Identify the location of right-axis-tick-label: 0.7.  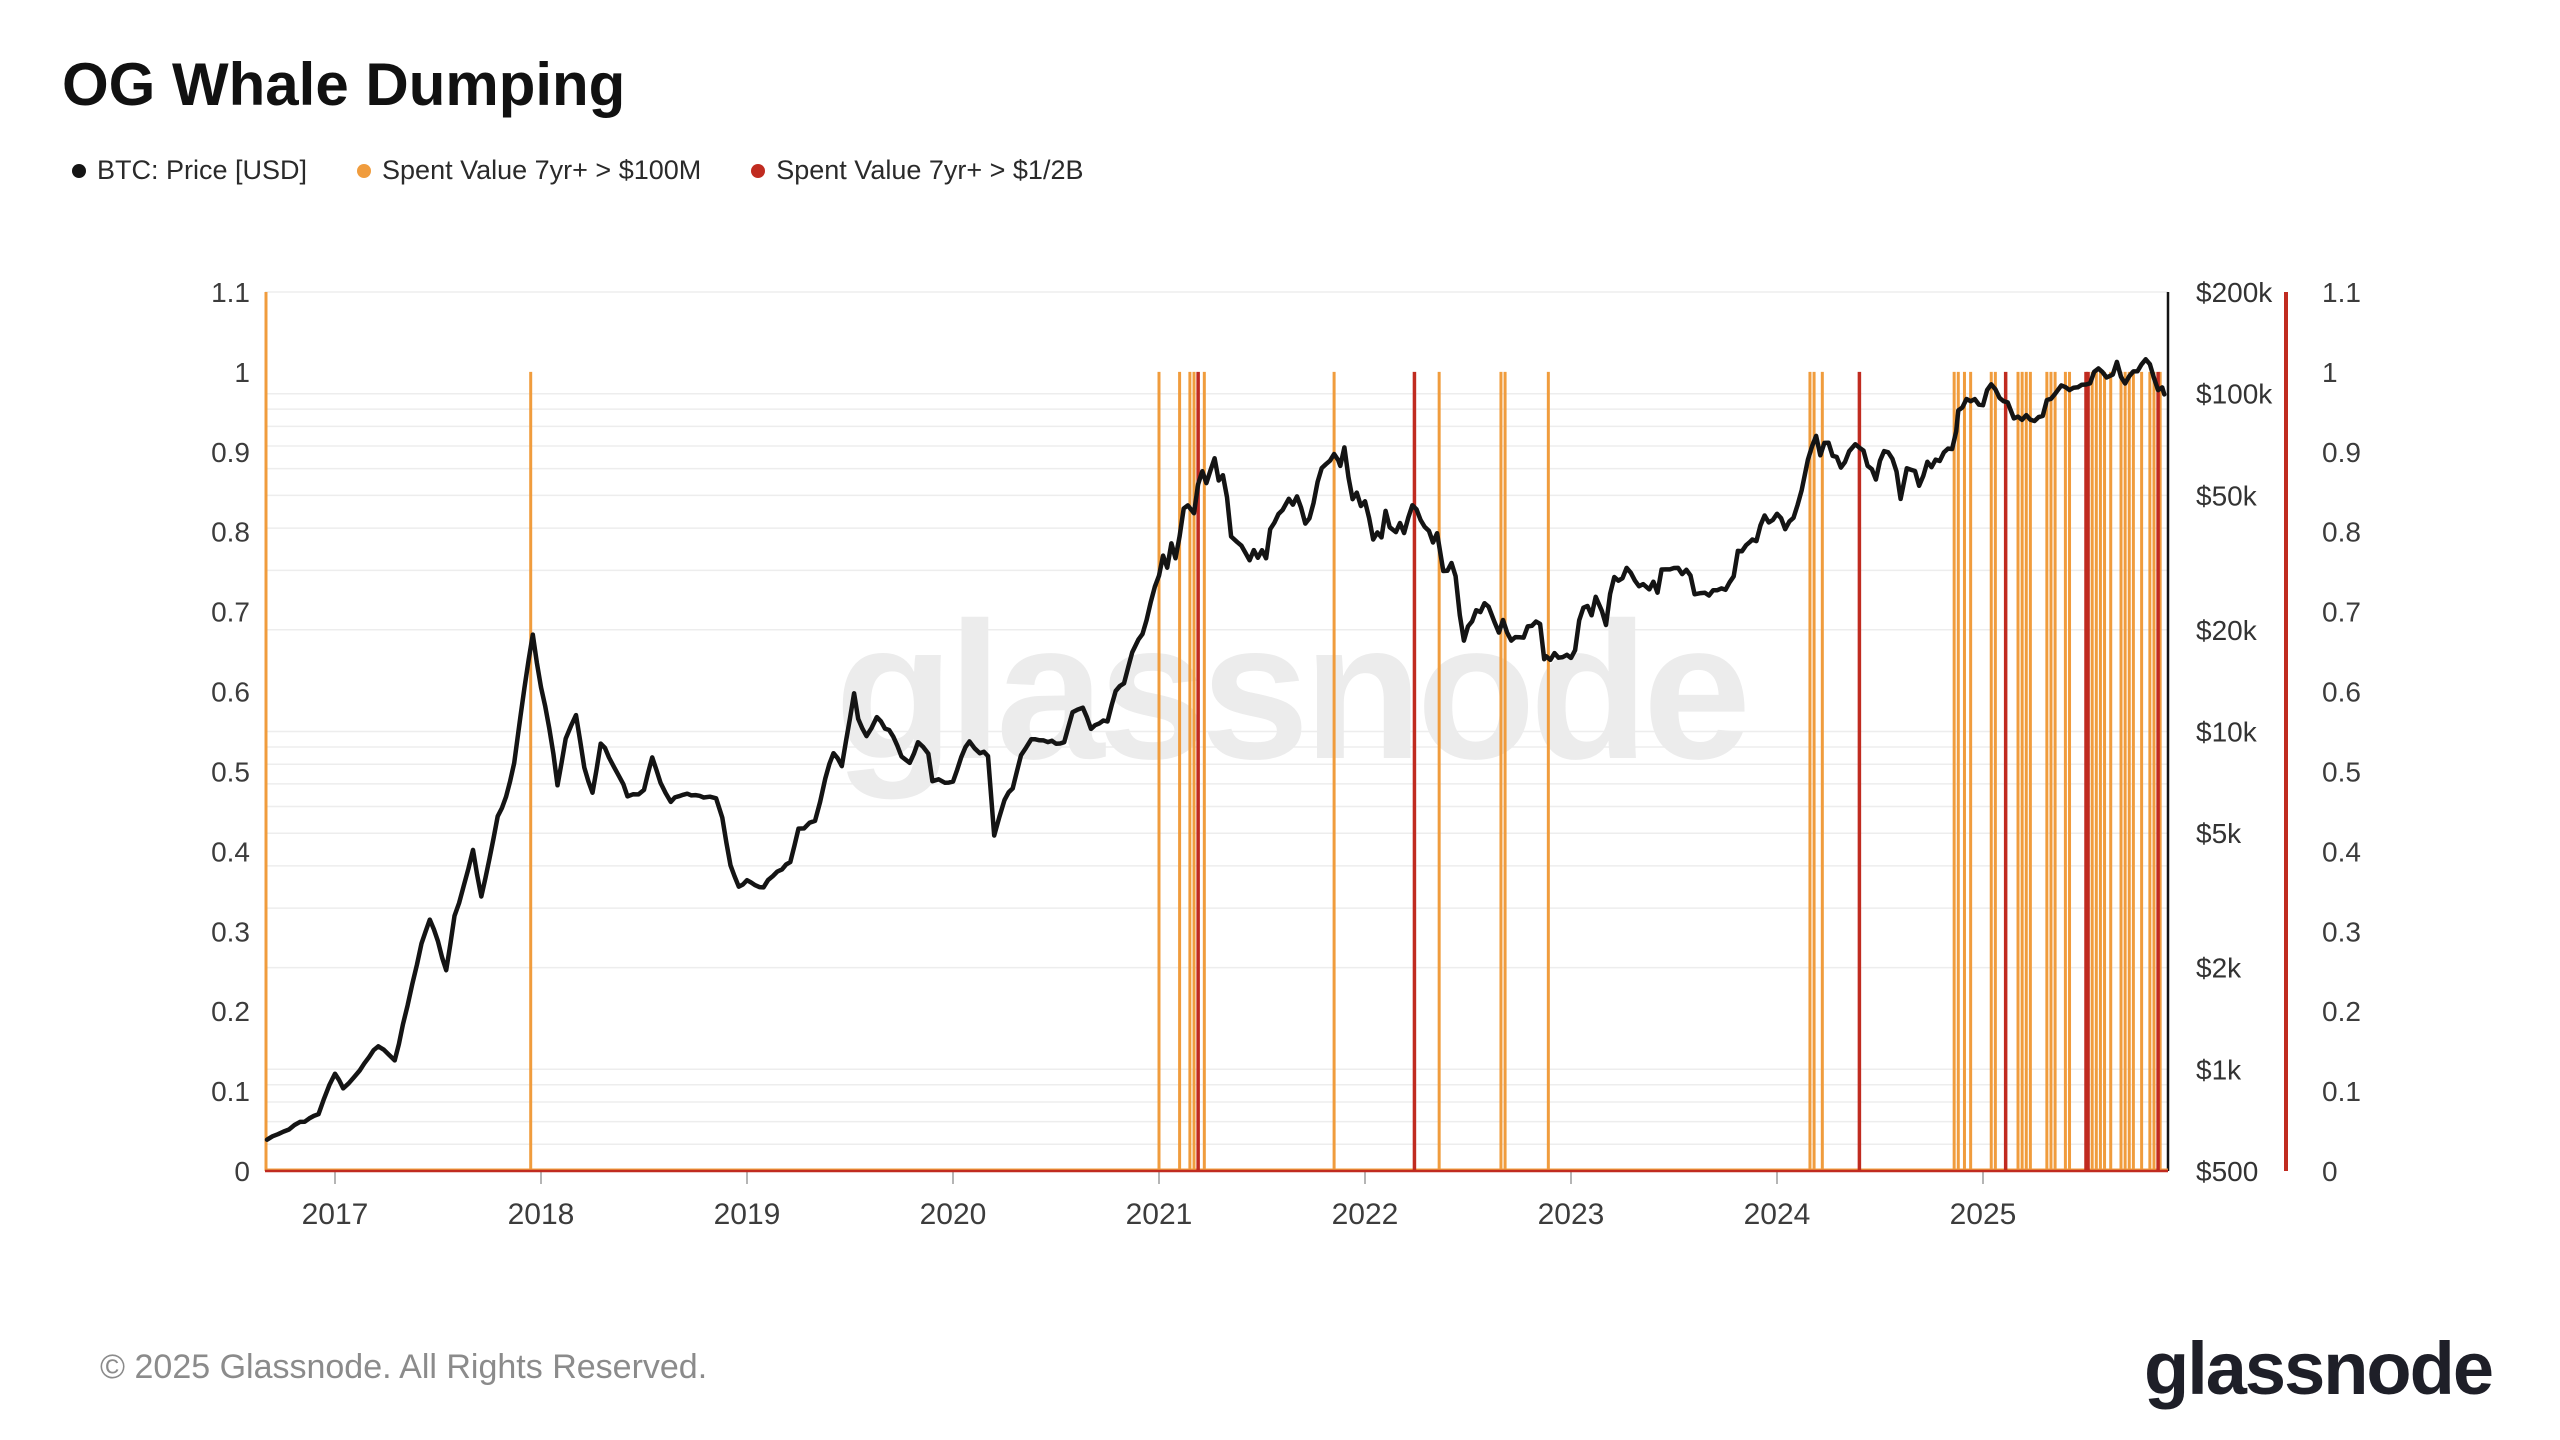
(2341, 612).